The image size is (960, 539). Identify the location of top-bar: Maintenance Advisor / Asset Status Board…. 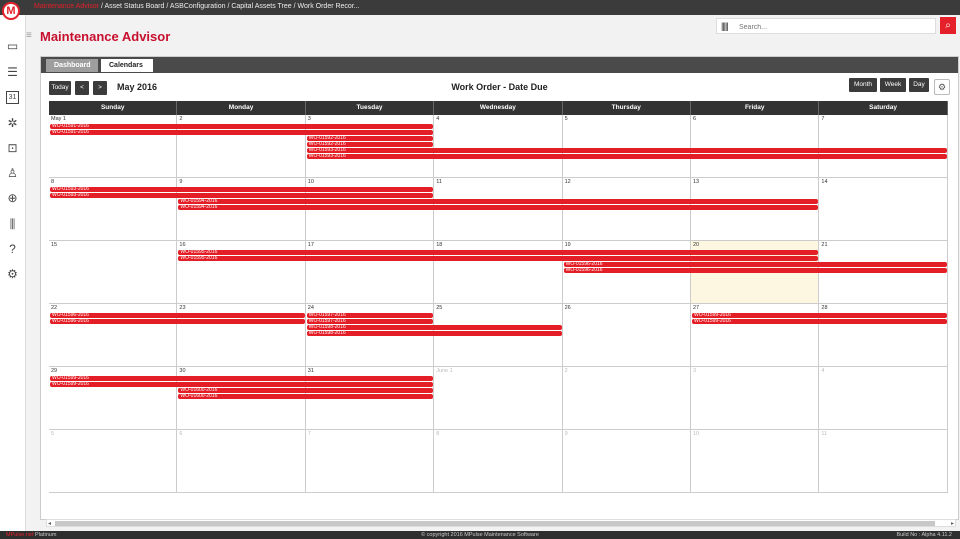
(480, 7).